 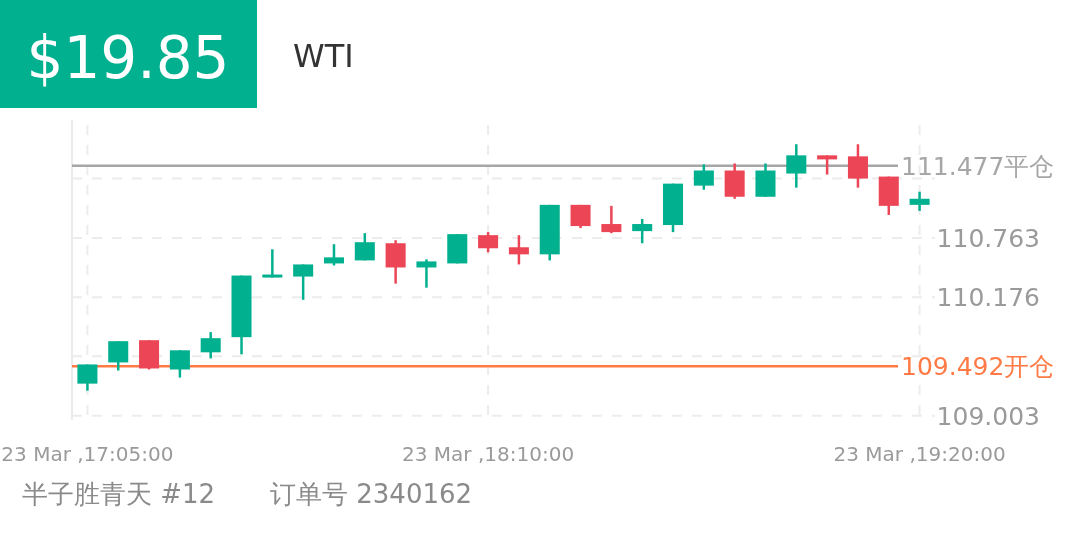 I want to click on title: $19.85, so click(x=128, y=58).